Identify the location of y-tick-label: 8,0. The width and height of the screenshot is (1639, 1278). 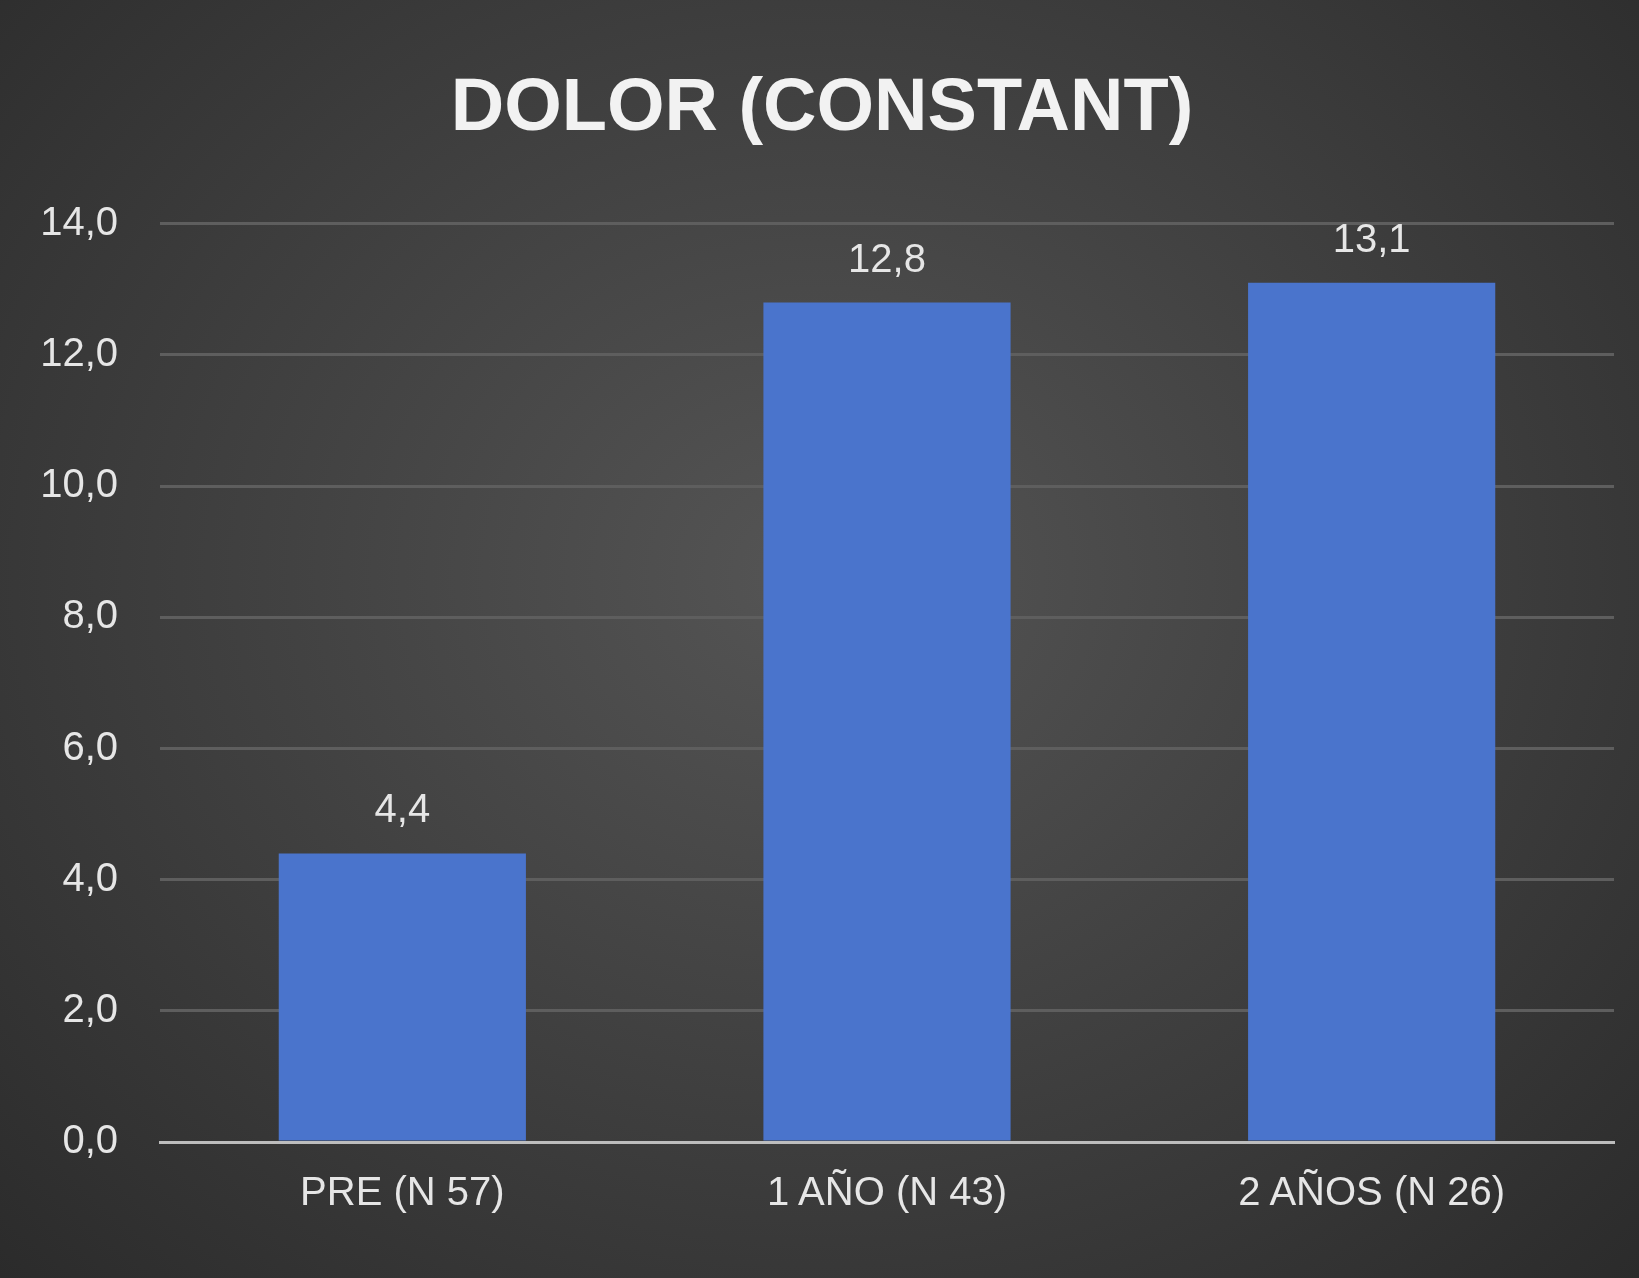
(90, 614).